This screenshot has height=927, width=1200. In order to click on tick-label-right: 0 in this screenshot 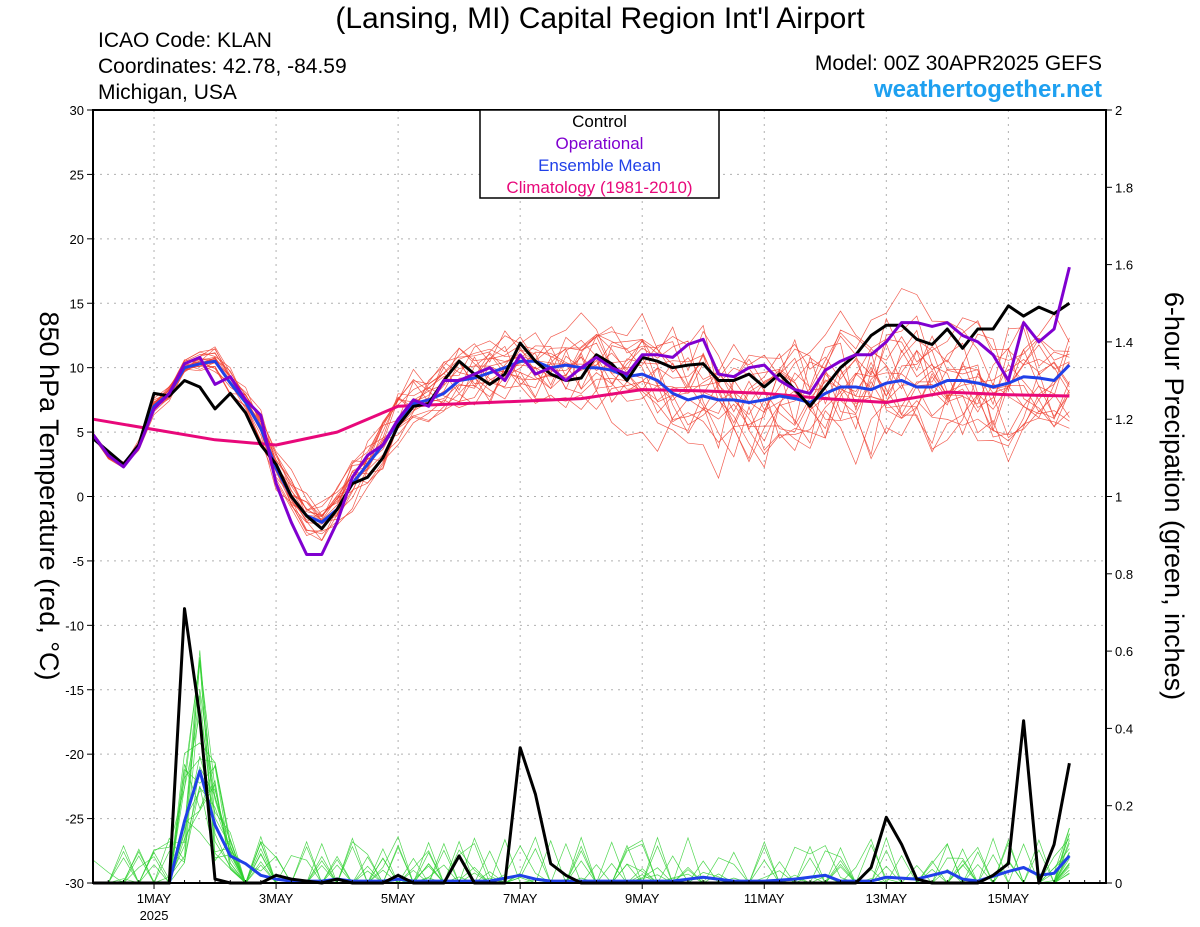, I will do `click(1118, 883)`.